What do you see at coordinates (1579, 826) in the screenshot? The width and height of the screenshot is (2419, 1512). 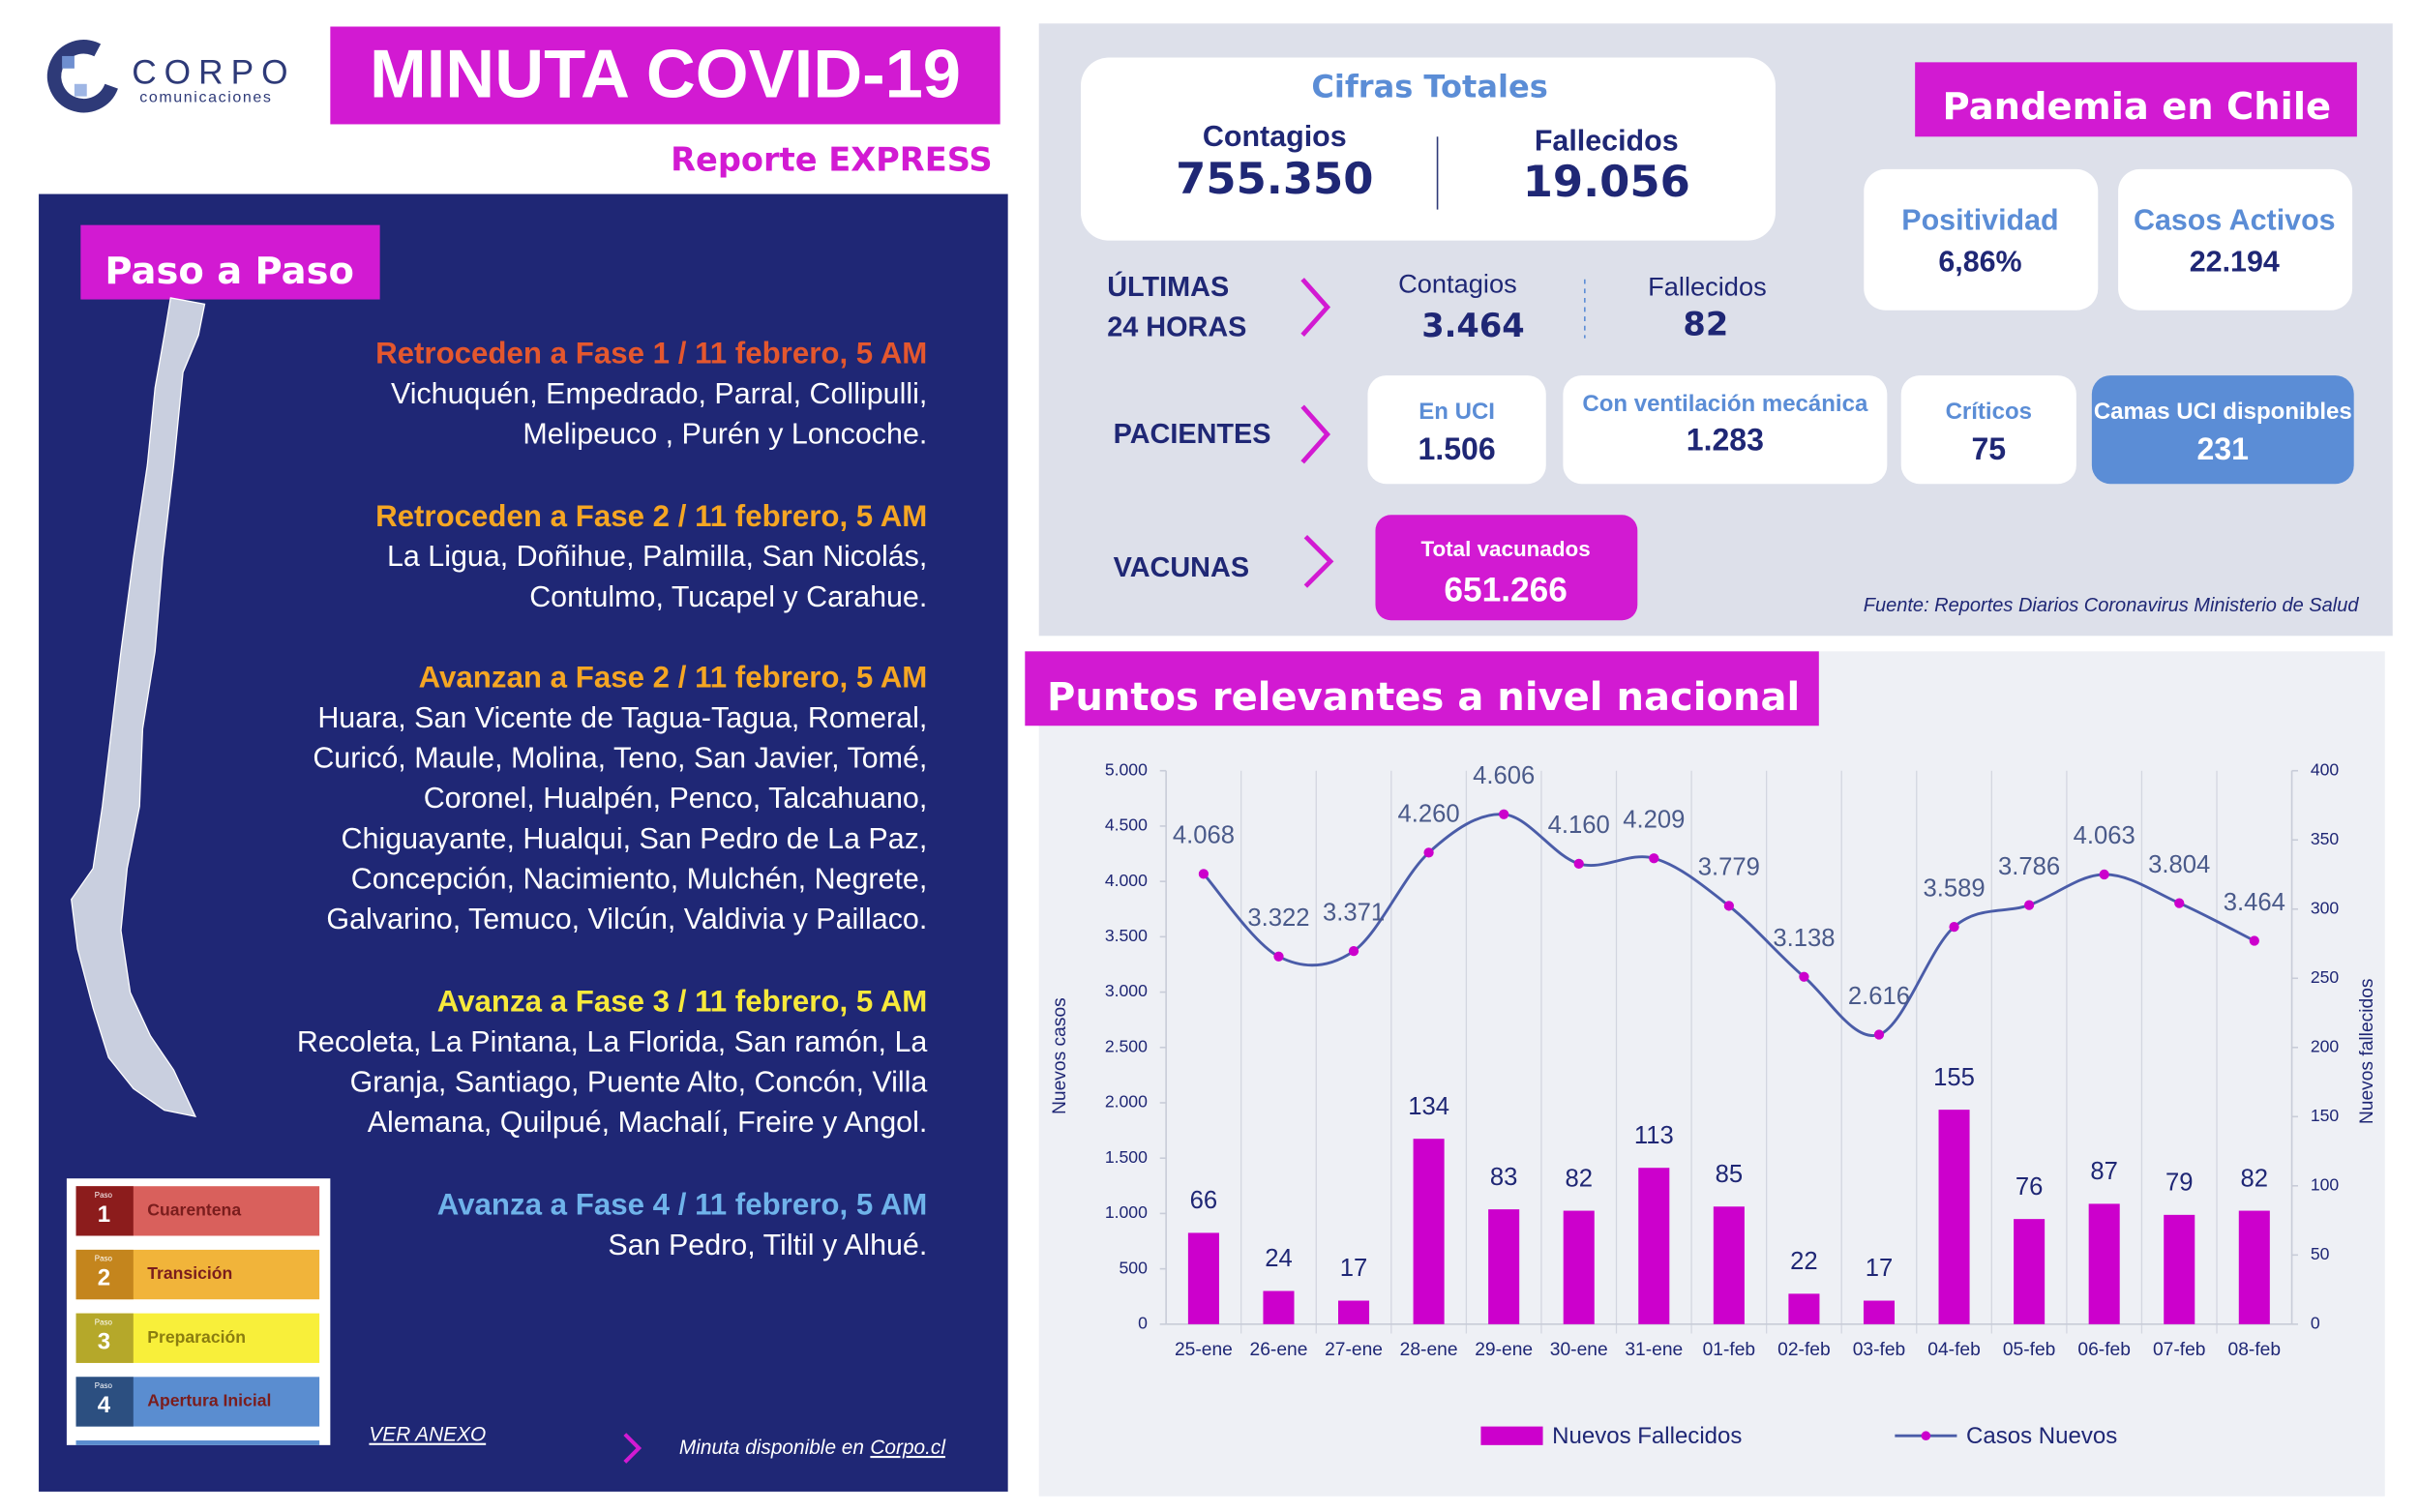 I see `line-label: 4.160` at bounding box center [1579, 826].